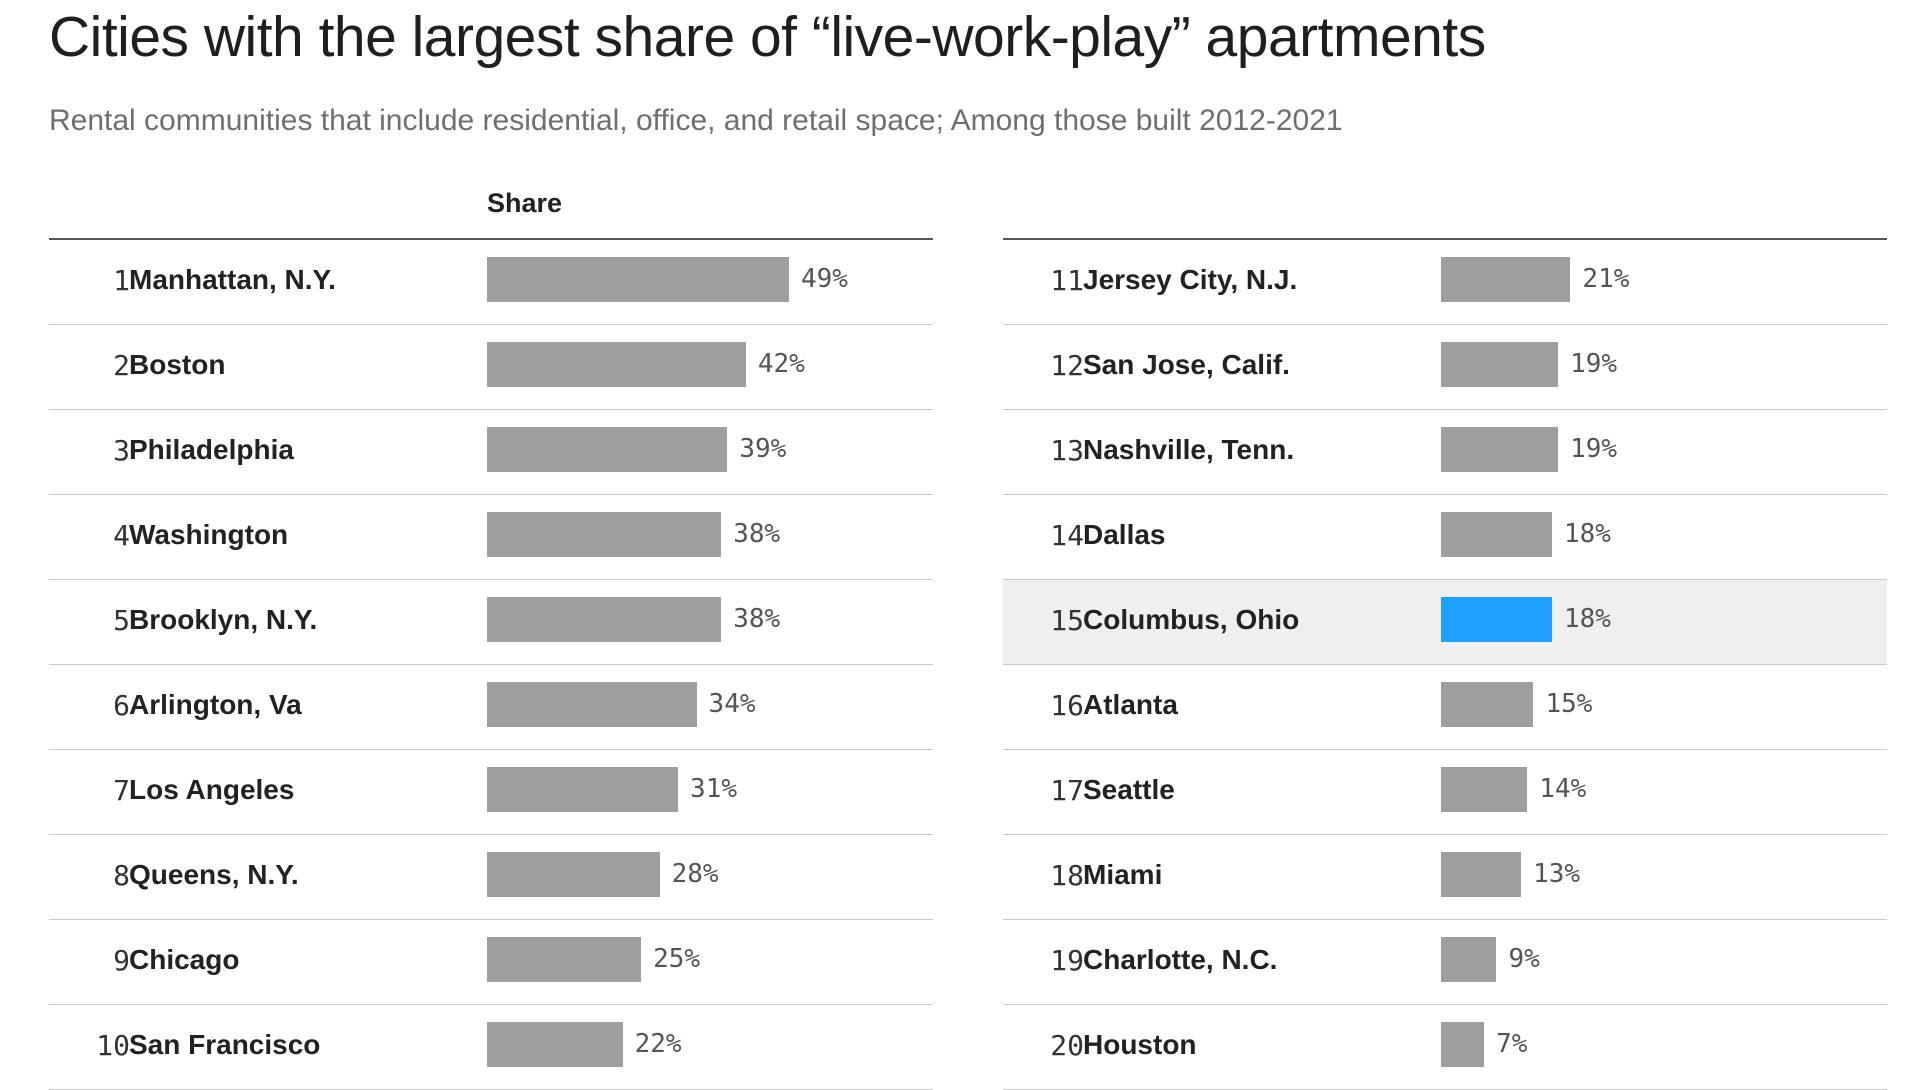  I want to click on rank-label: 5, so click(121, 620).